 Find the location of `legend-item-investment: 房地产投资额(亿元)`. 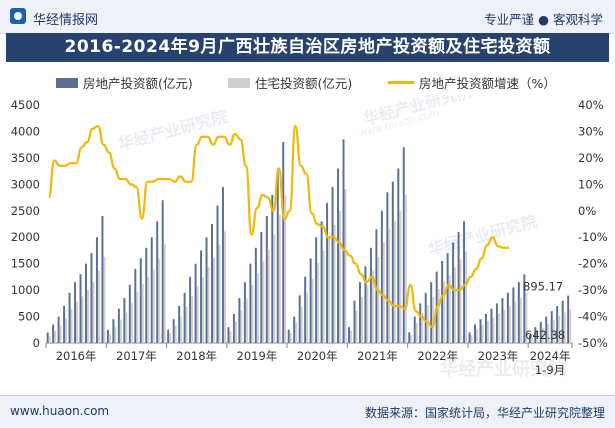

legend-item-investment: 房地产投资额(亿元) is located at coordinates (124, 82).